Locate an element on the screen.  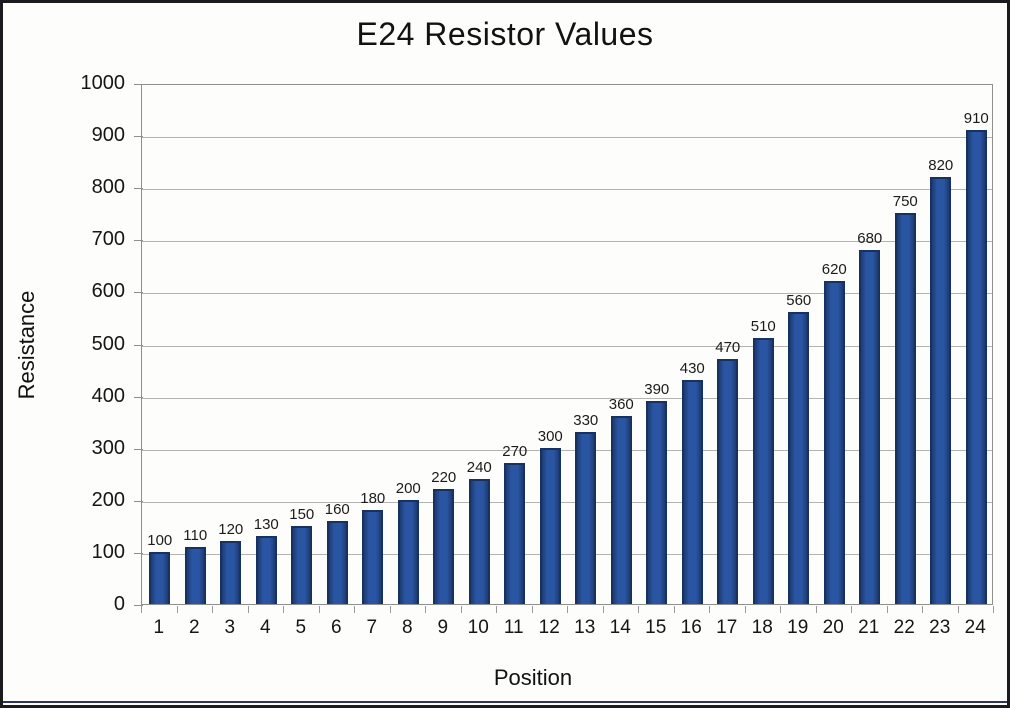
y-tick-label: 300 is located at coordinates (108, 447).